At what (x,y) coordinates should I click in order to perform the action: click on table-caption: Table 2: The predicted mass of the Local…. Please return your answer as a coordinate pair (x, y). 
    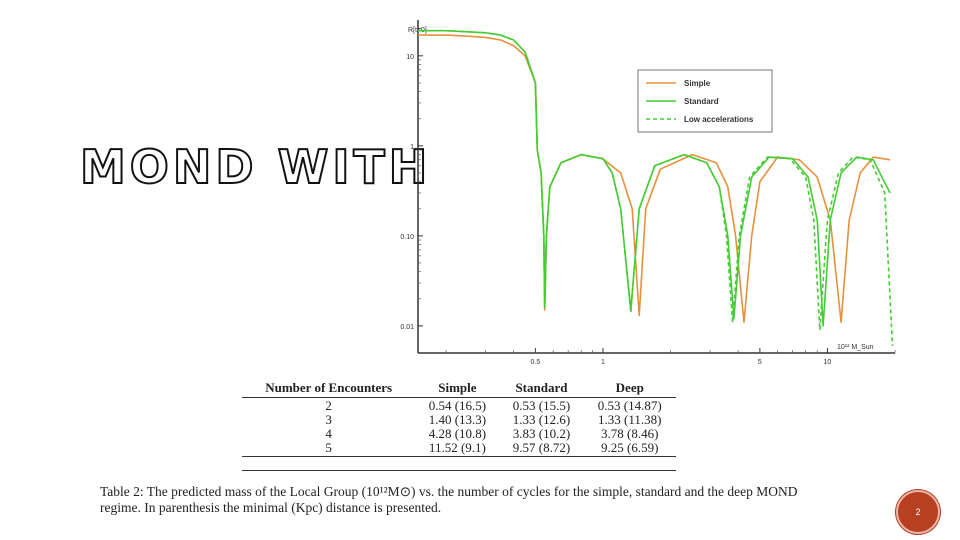
    Looking at the image, I should click on (449, 499).